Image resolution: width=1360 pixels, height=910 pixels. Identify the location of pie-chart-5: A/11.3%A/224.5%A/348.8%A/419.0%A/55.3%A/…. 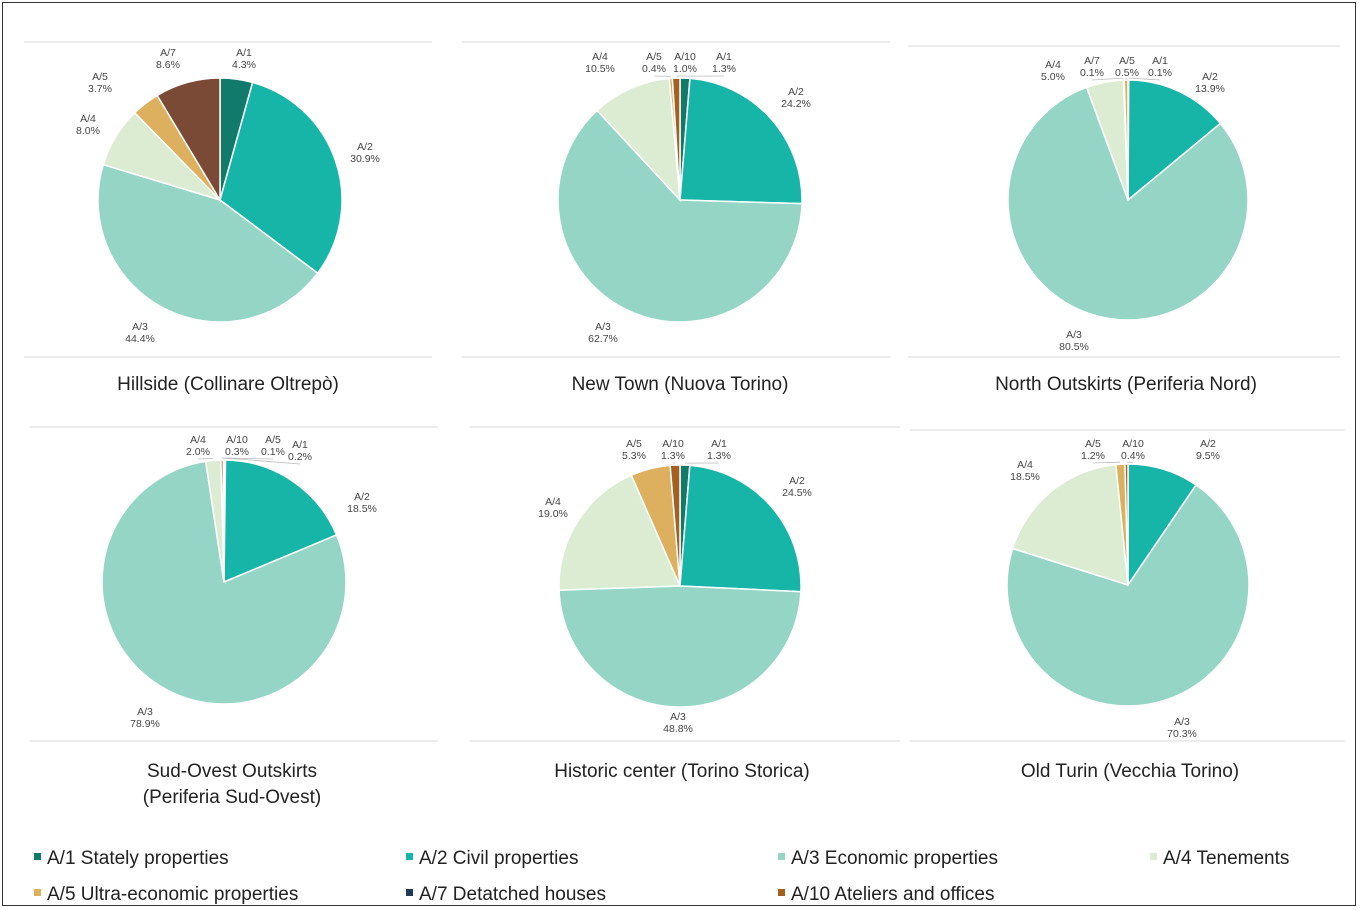
(685, 604).